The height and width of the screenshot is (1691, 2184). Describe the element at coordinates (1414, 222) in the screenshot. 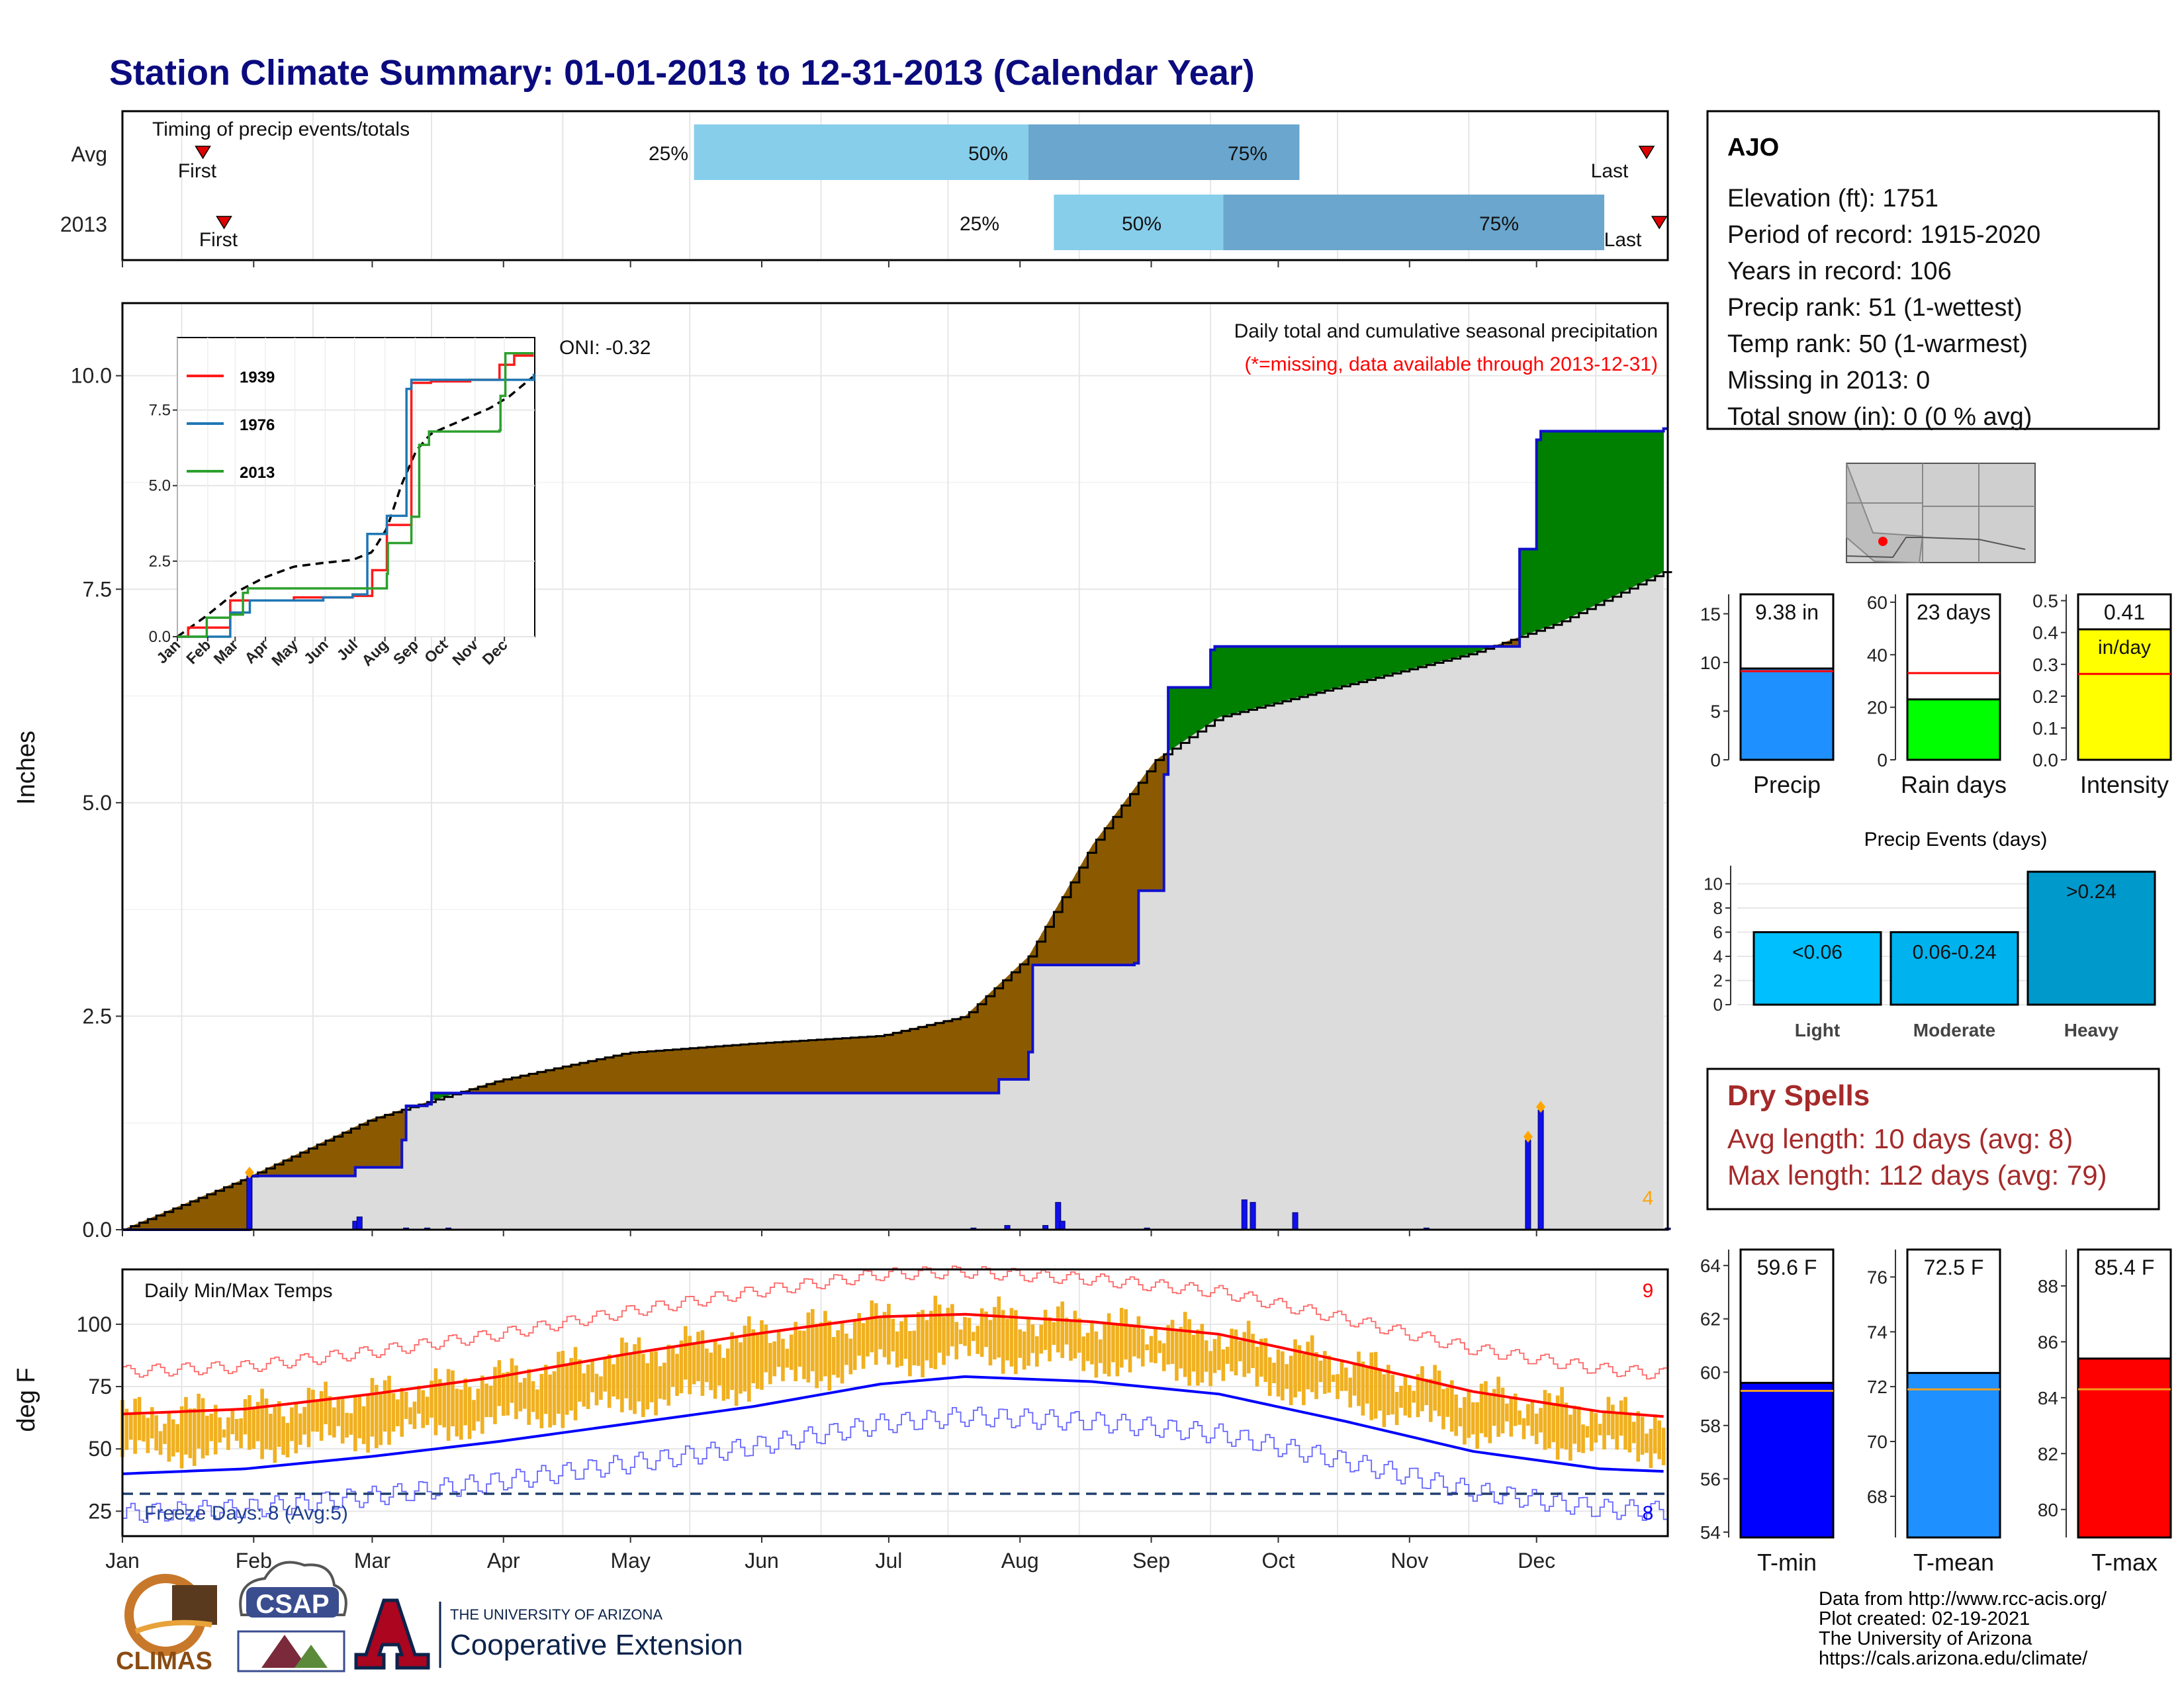

I see `timing-bar-q3` at that location.